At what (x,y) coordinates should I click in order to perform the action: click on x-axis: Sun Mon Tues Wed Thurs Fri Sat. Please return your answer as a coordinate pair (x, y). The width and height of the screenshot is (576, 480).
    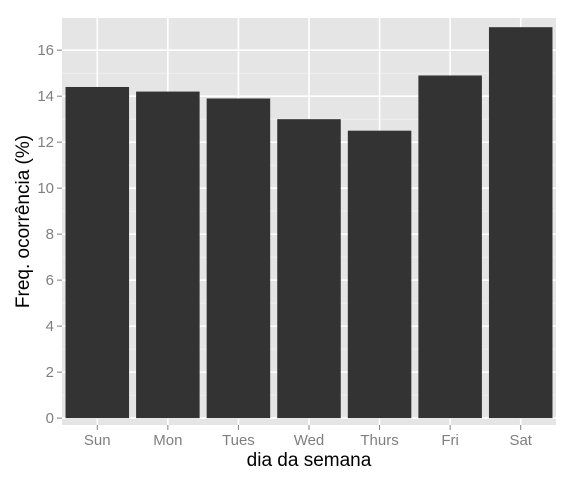
    Looking at the image, I should click on (308, 437).